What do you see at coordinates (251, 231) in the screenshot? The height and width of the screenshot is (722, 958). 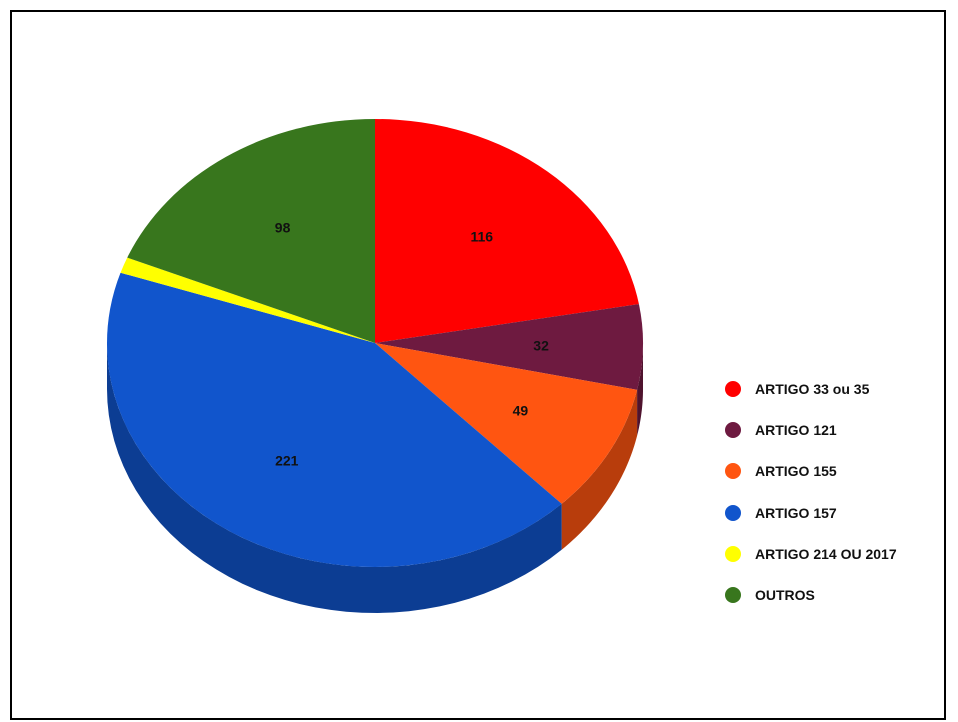 I see `pie-slice-outros` at bounding box center [251, 231].